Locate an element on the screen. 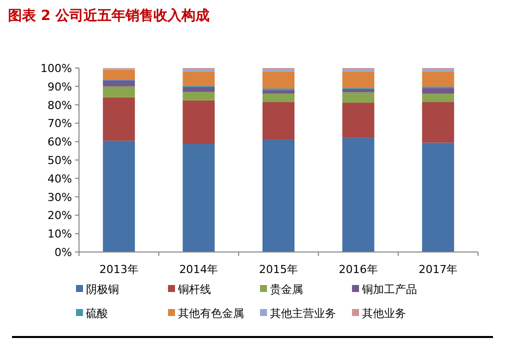 The image size is (505, 347). legend-label: 其他主营业务 is located at coordinates (303, 313).